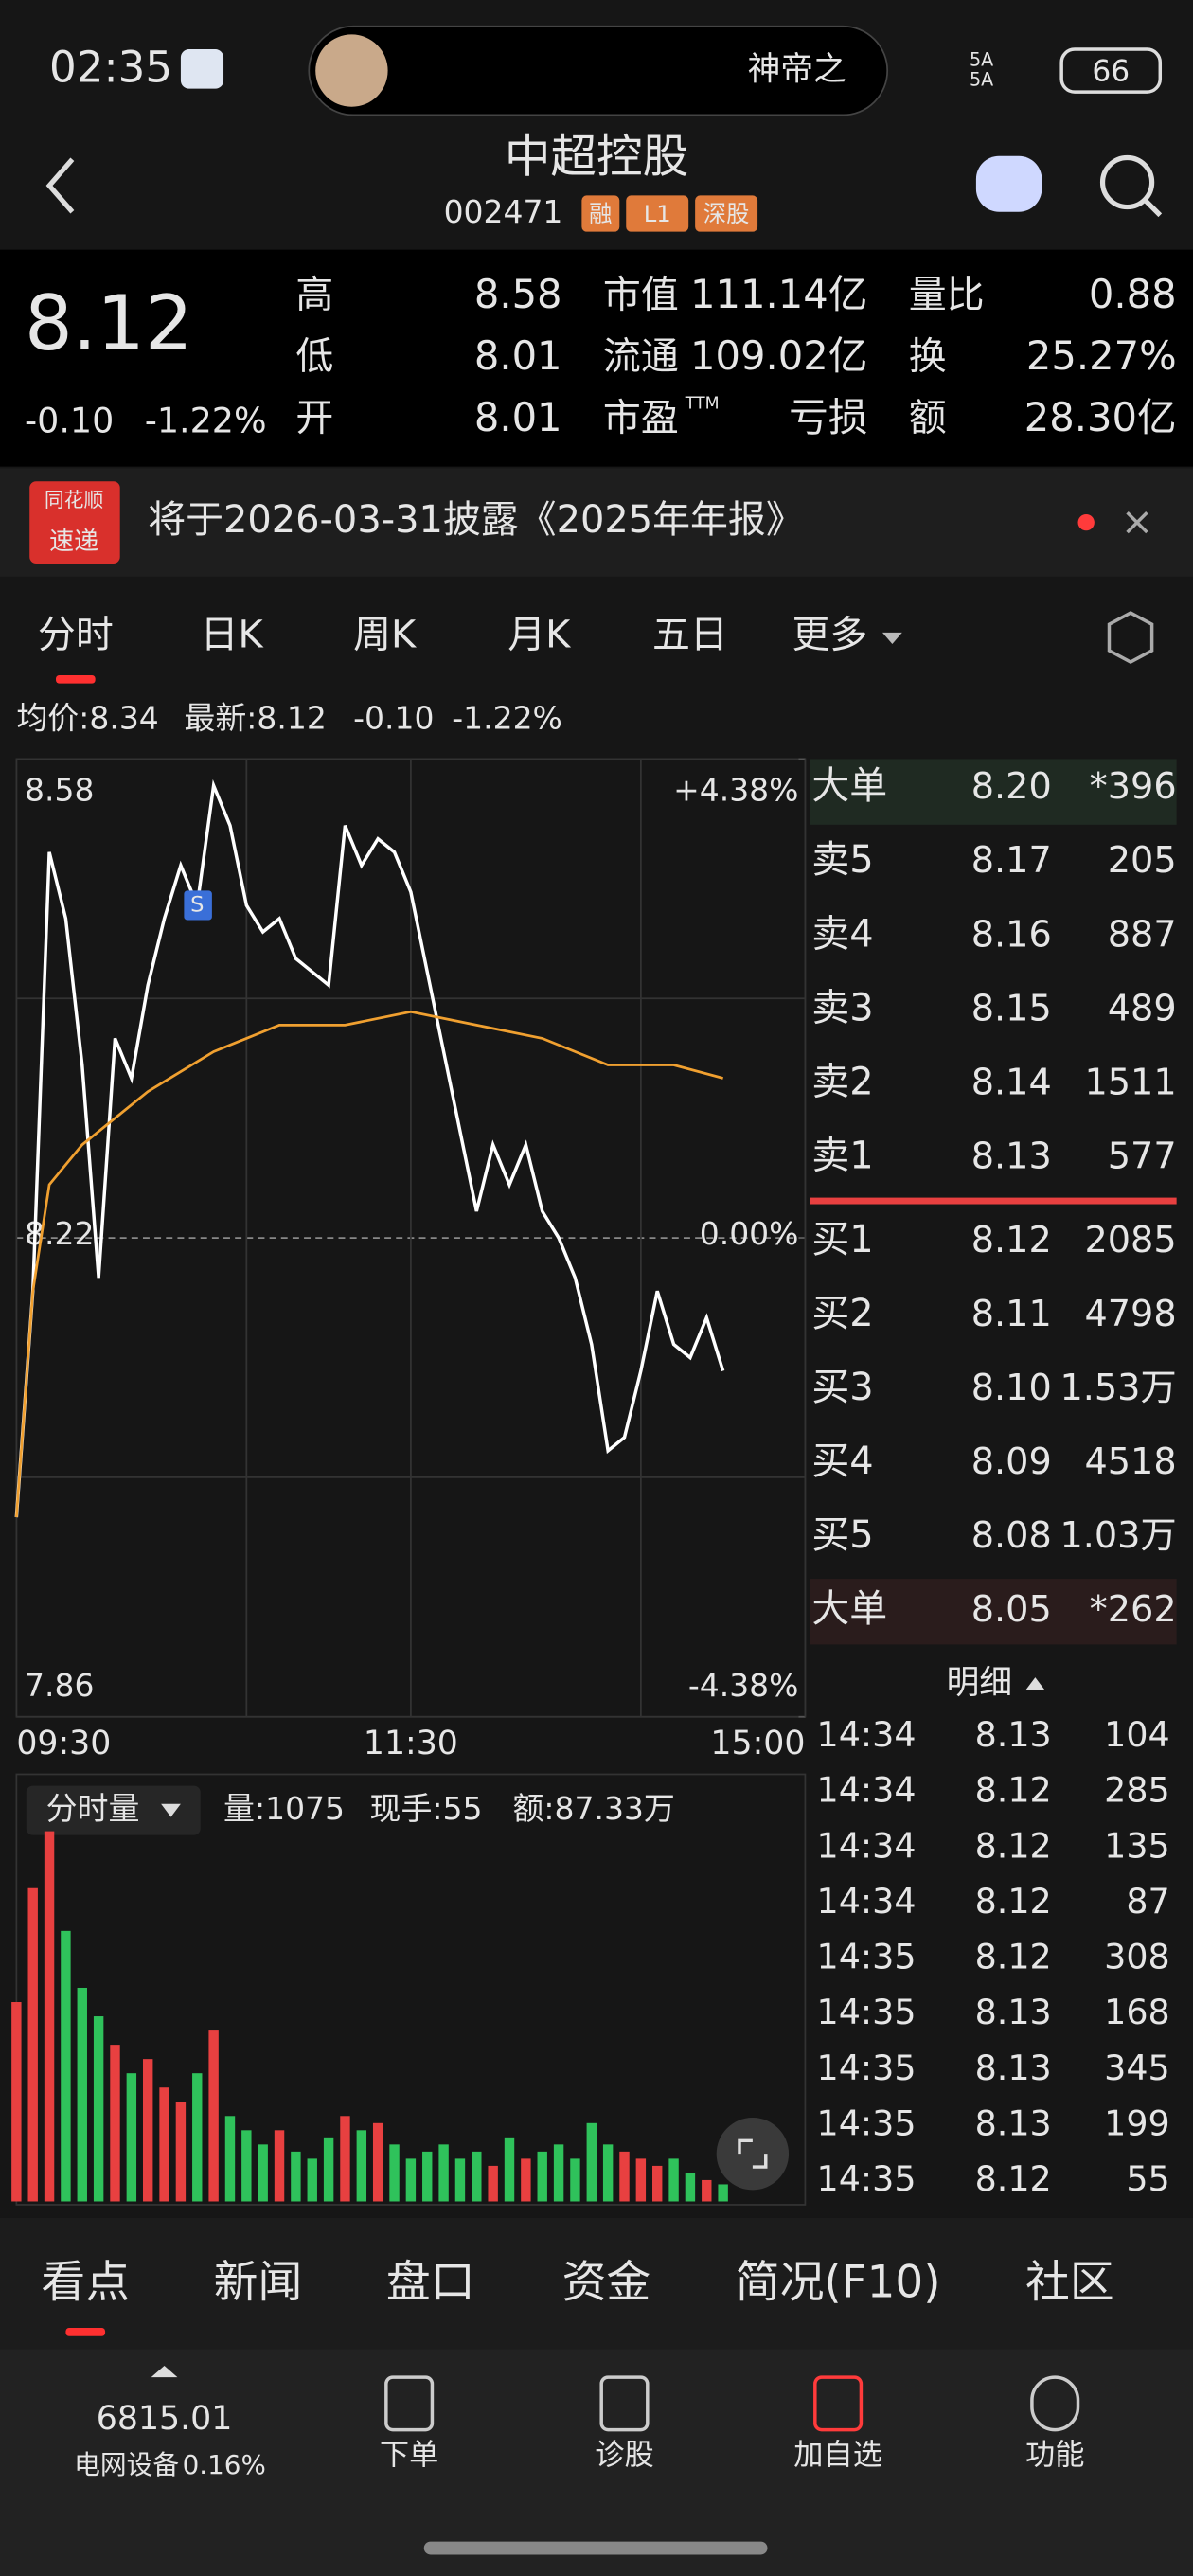  I want to click on trade-time: 14:34, so click(867, 1901).